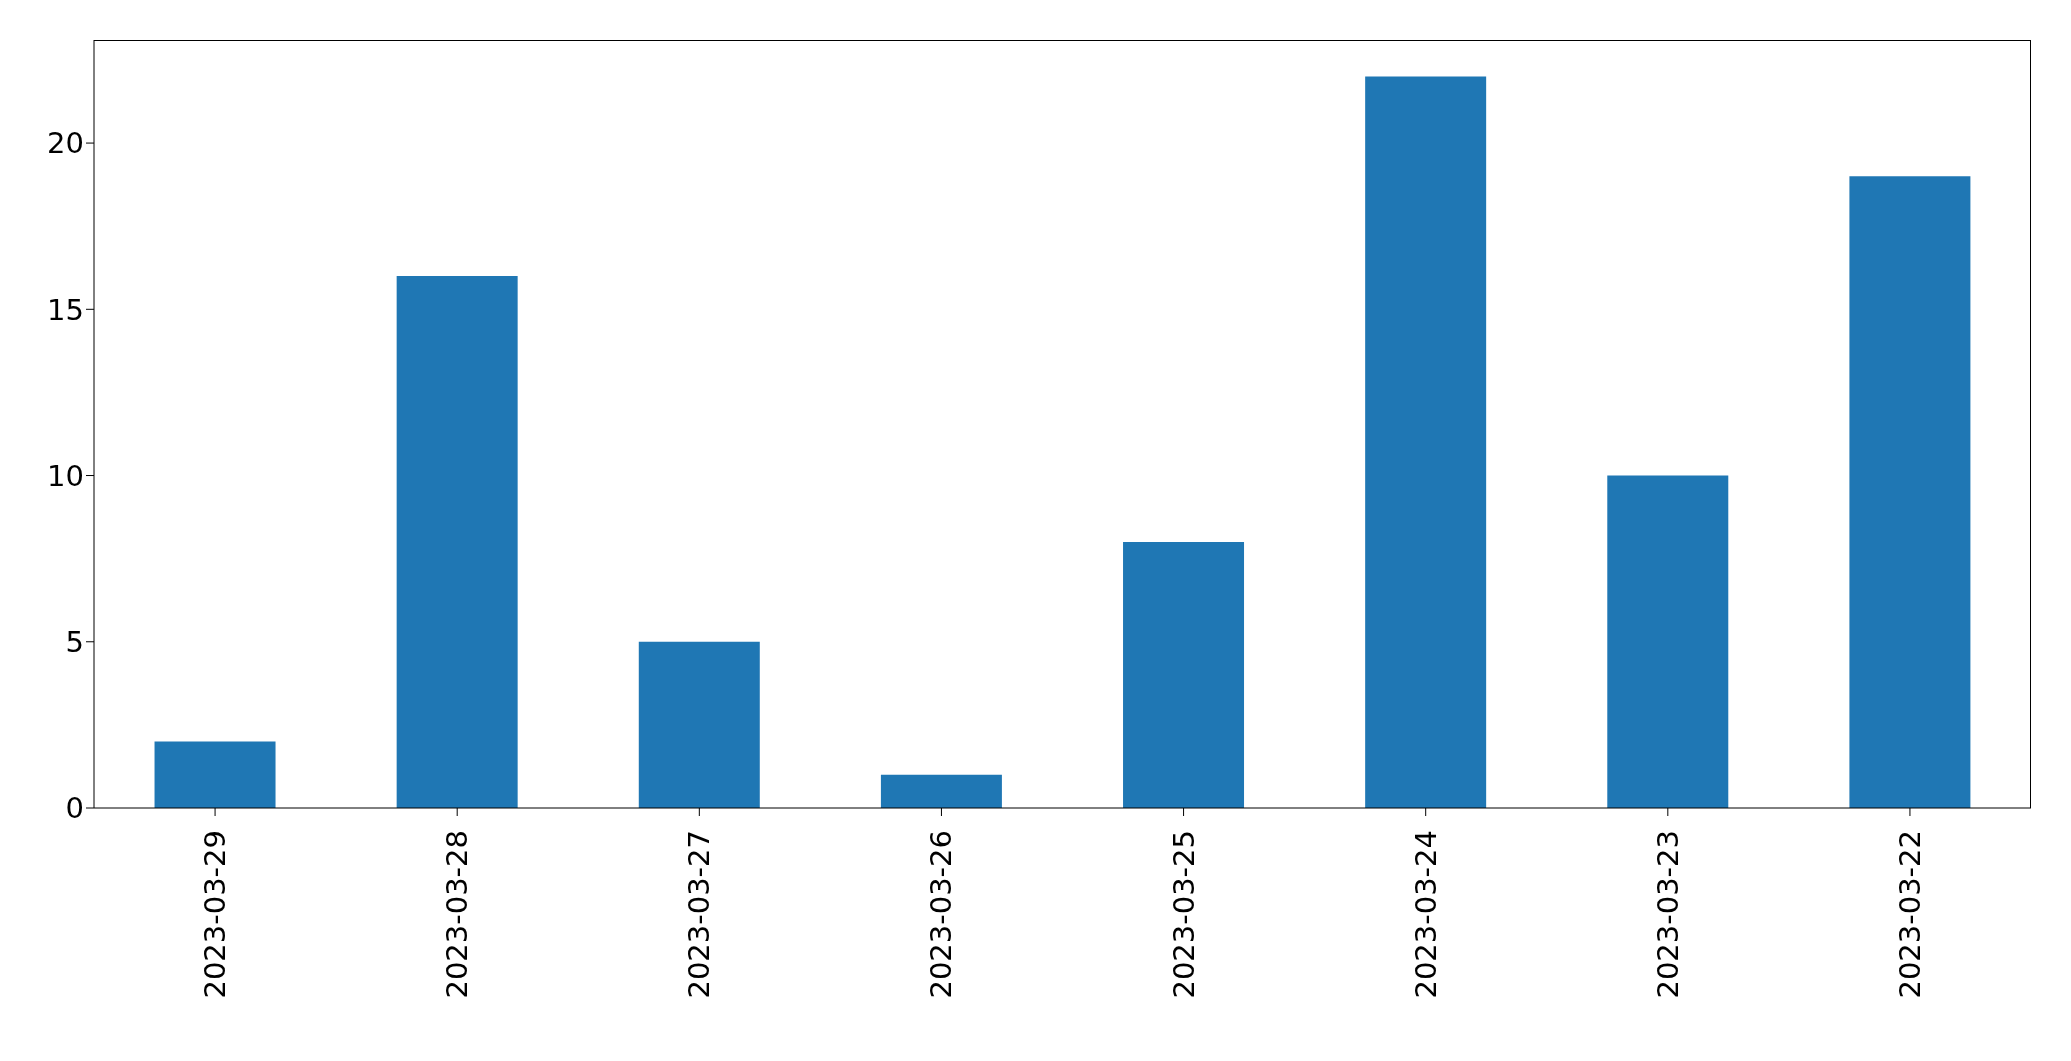 The width and height of the screenshot is (2071, 1061). What do you see at coordinates (1183, 914) in the screenshot?
I see `x-tick-label: 2023-03-25` at bounding box center [1183, 914].